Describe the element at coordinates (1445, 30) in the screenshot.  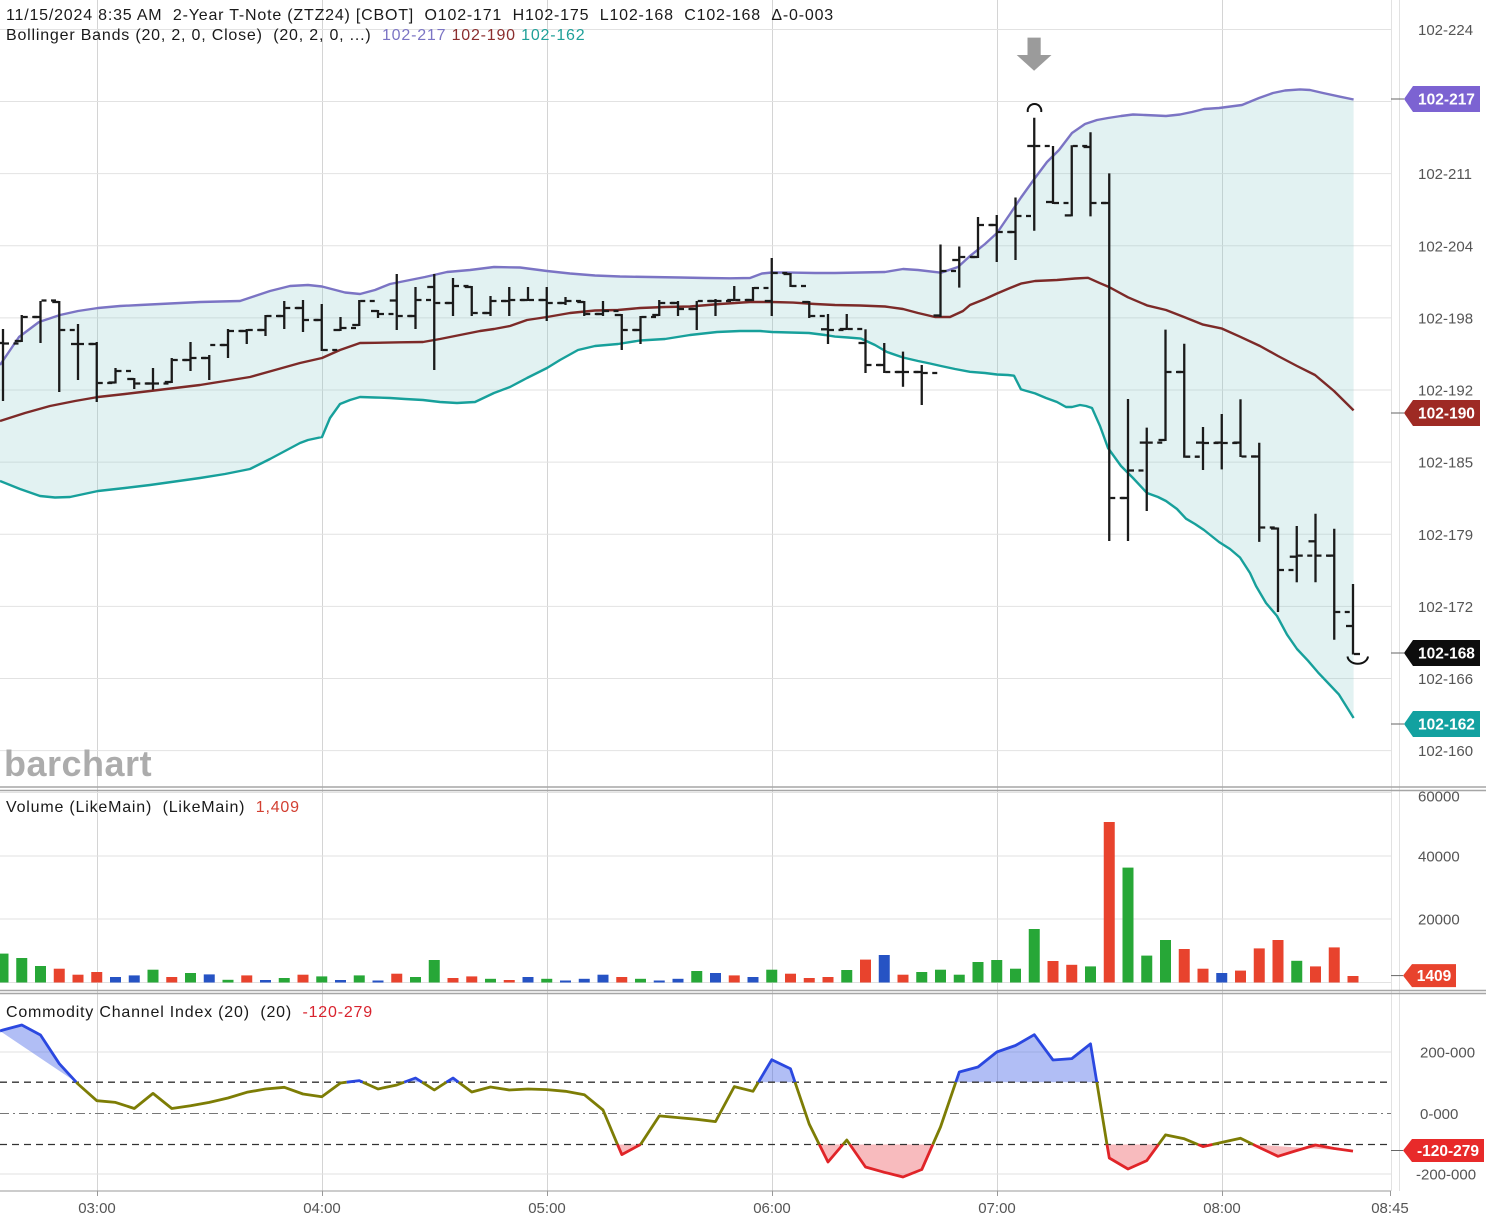
I see `svg-text: 102-224` at that location.